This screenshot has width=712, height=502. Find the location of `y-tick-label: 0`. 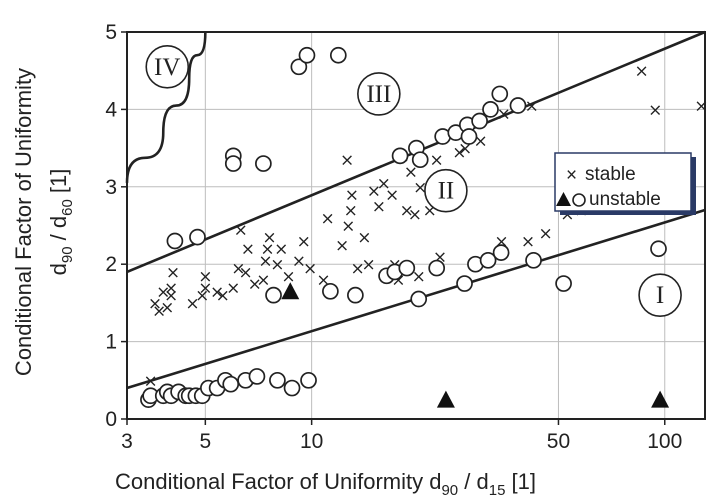

y-tick-label: 0 is located at coordinates (111, 419).